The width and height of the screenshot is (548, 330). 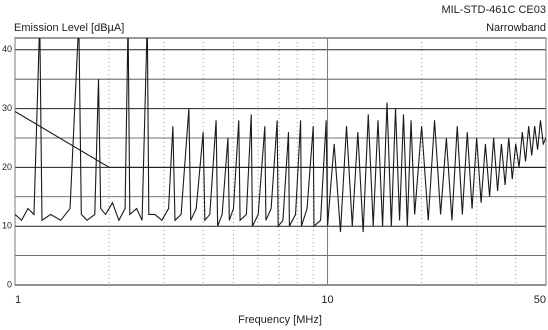 I want to click on y-tick-label: 20, so click(x=7, y=167).